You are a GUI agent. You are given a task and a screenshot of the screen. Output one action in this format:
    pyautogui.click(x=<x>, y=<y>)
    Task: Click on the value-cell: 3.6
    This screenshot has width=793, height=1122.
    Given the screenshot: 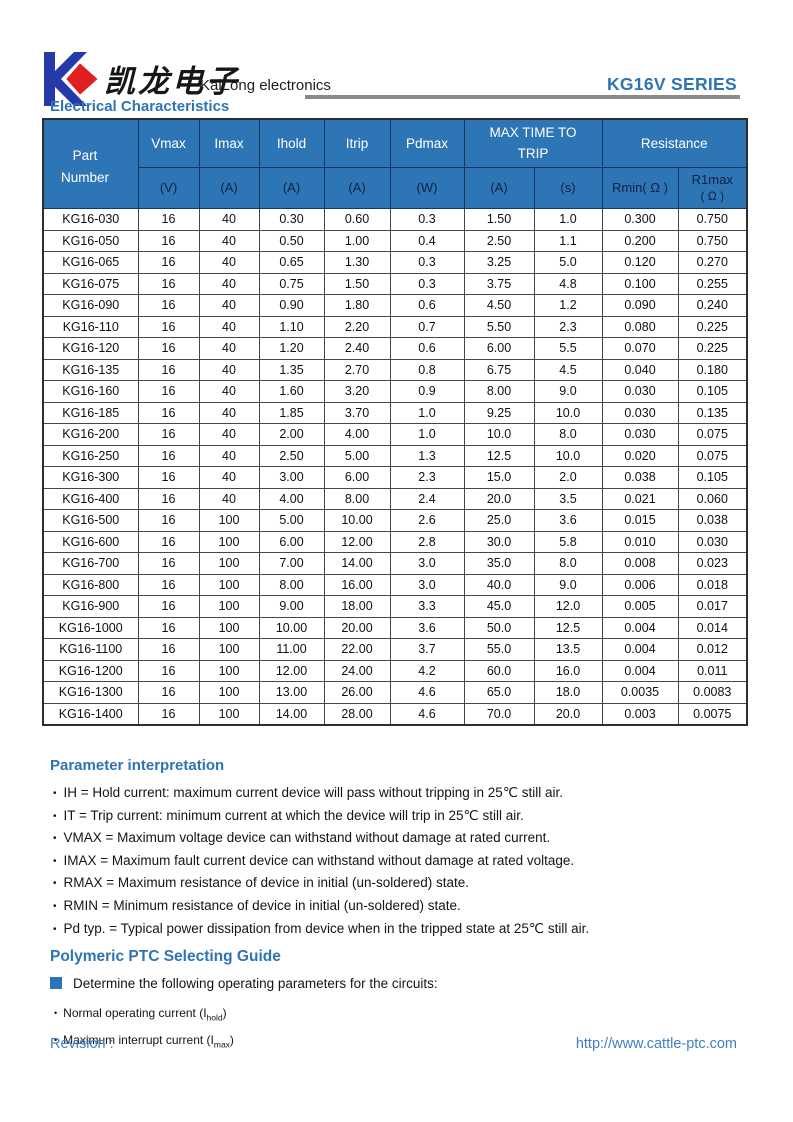 What is the action you would take?
    pyautogui.click(x=427, y=627)
    